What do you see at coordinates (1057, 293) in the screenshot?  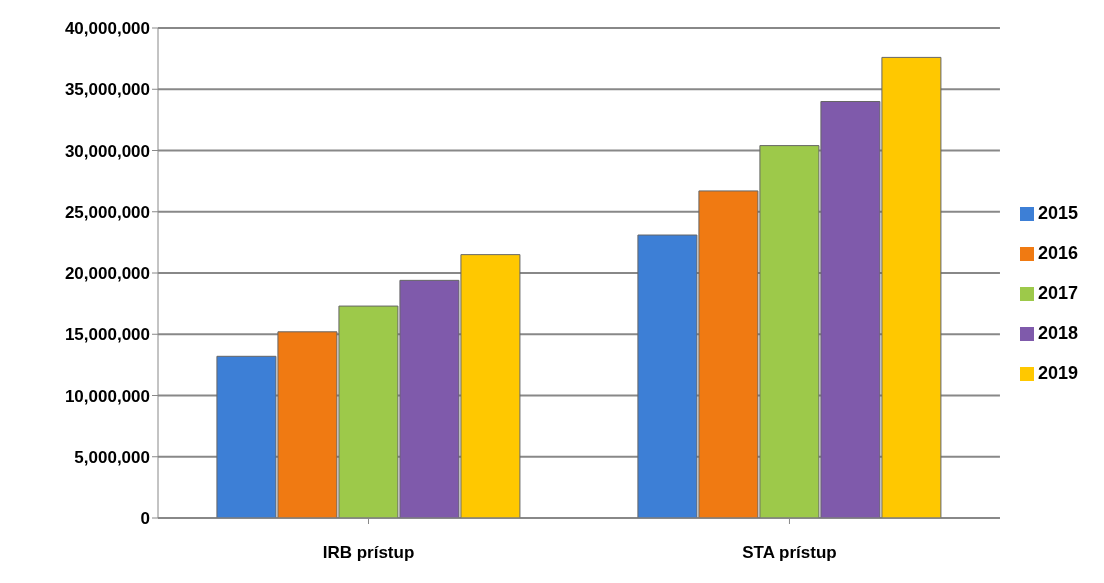 I see `legend-label: 2017` at bounding box center [1057, 293].